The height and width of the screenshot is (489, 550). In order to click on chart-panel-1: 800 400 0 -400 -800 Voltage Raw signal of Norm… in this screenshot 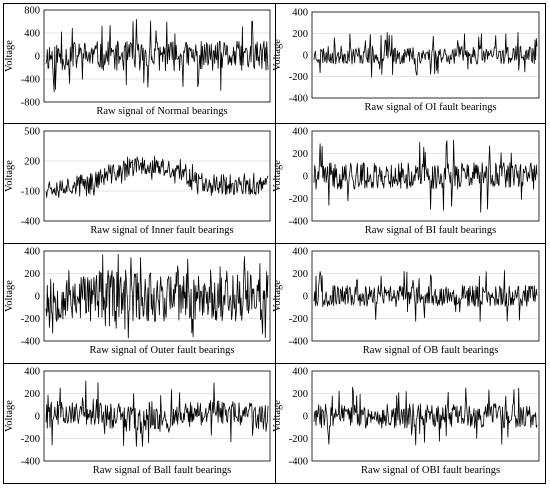, I will do `click(137, 62)`.